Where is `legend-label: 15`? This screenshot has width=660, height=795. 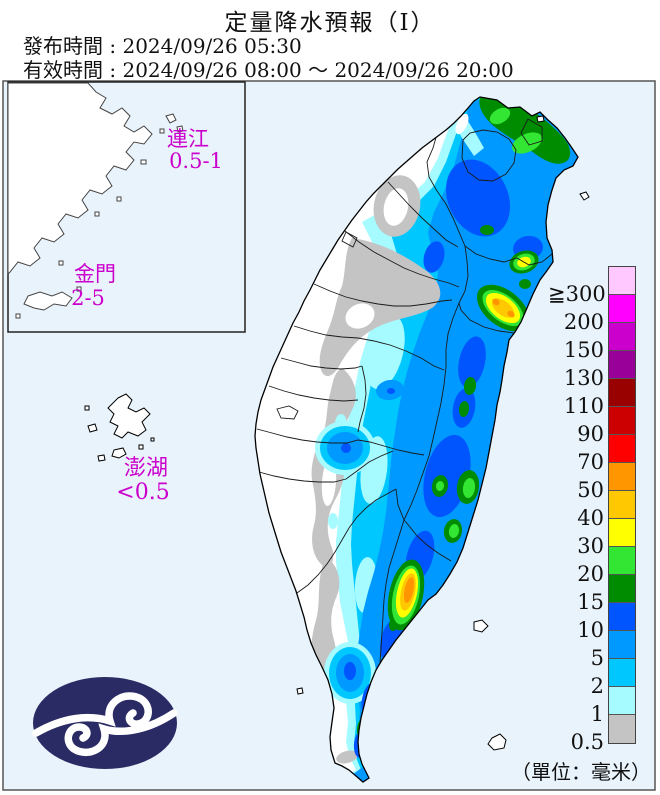 legend-label: 15 is located at coordinates (590, 602).